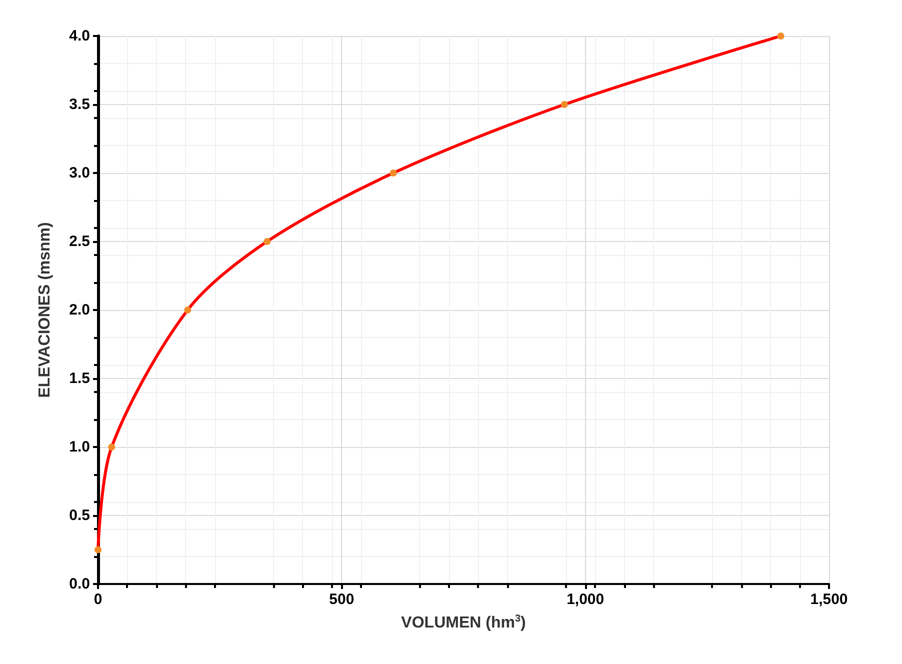  Describe the element at coordinates (829, 599) in the screenshot. I see `x-tick-label: 1,500` at that location.